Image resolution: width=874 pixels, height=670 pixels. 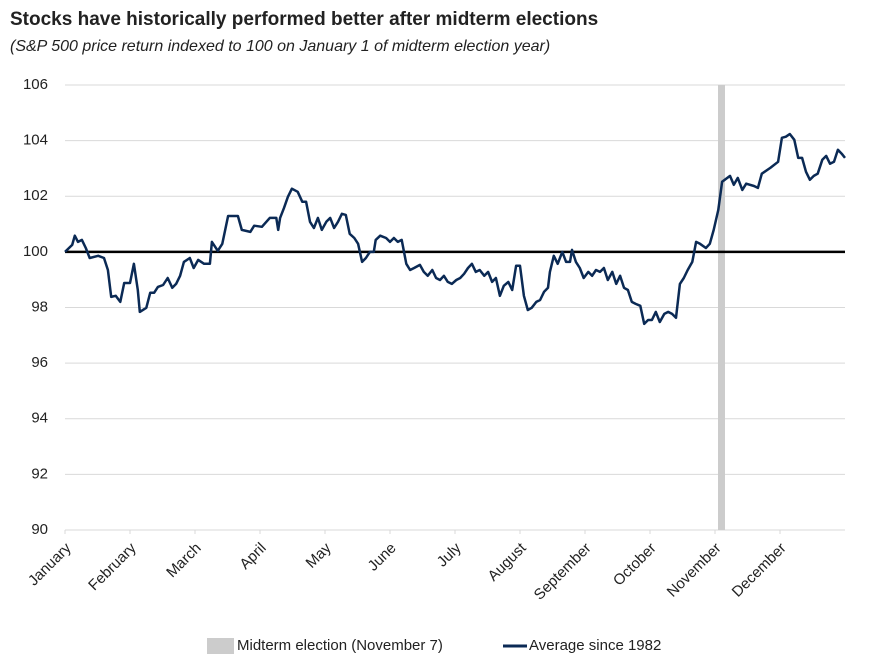 What do you see at coordinates (508, 562) in the screenshot?
I see `x-tick-label: August` at bounding box center [508, 562].